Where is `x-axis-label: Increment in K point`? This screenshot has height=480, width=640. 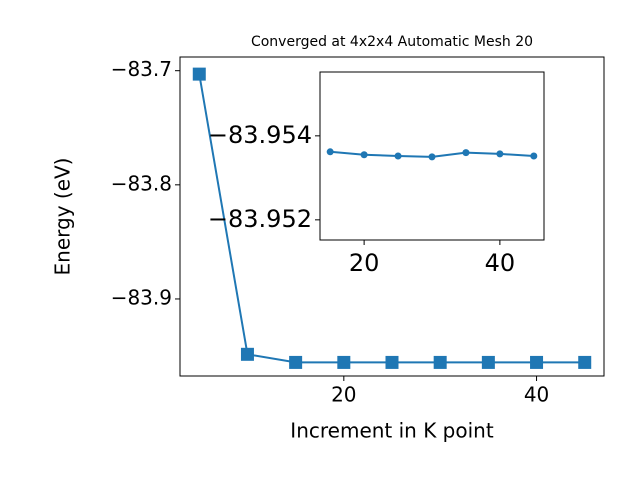 x-axis-label: Increment in K point is located at coordinates (392, 431).